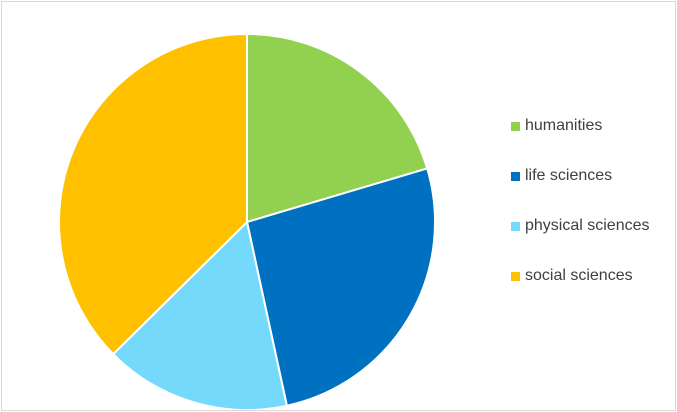 The width and height of the screenshot is (677, 412). Describe the element at coordinates (569, 175) in the screenshot. I see `legend-label: life sciences` at that location.